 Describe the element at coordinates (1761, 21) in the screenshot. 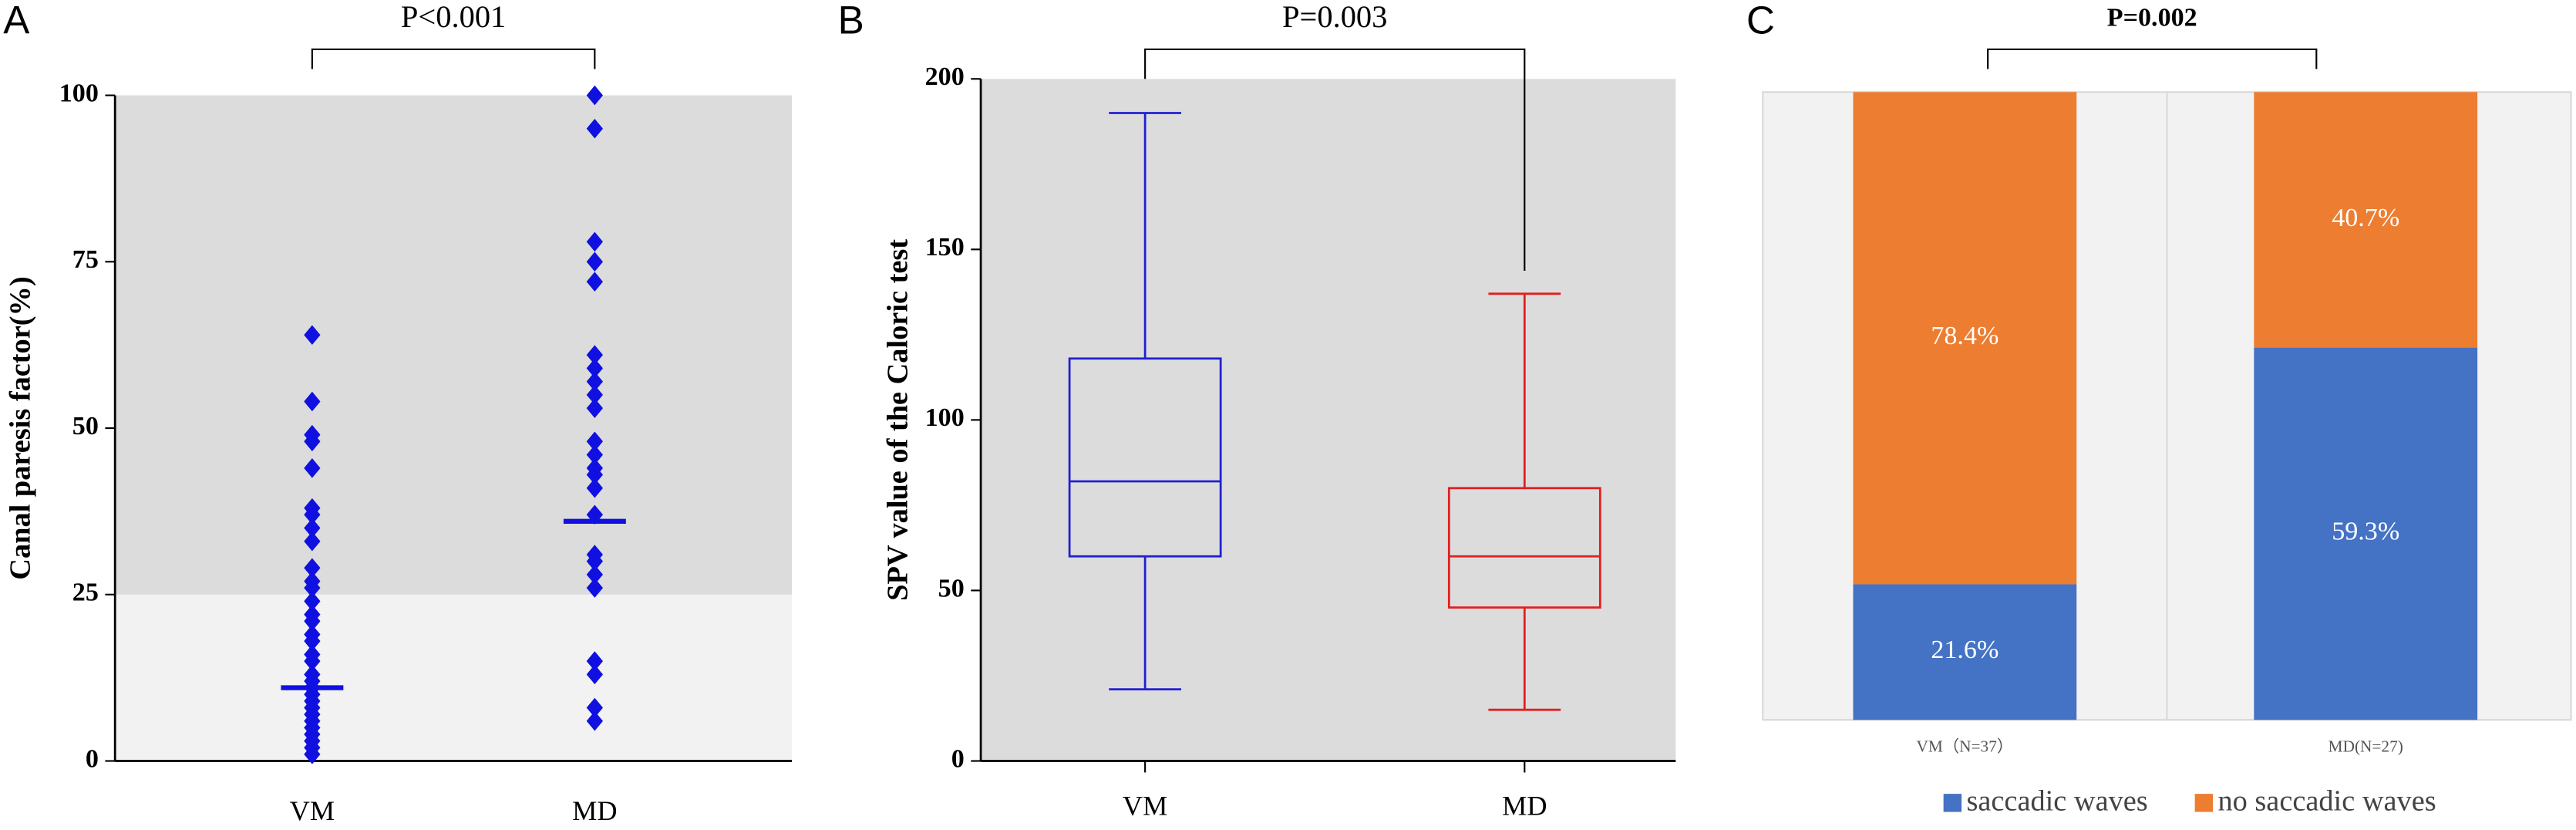

I see `panel-label: C` at that location.